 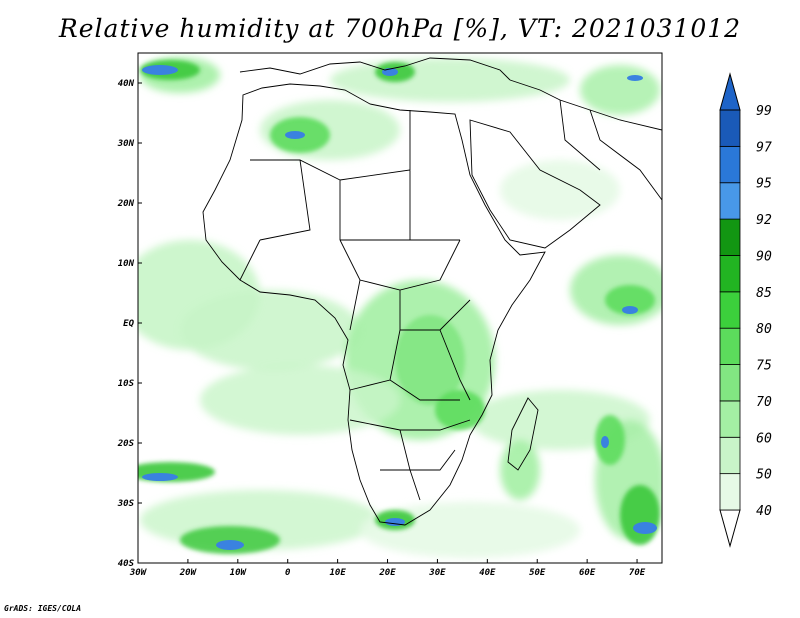 I want to click on lat-tick-label: 10N, so click(x=126, y=264).